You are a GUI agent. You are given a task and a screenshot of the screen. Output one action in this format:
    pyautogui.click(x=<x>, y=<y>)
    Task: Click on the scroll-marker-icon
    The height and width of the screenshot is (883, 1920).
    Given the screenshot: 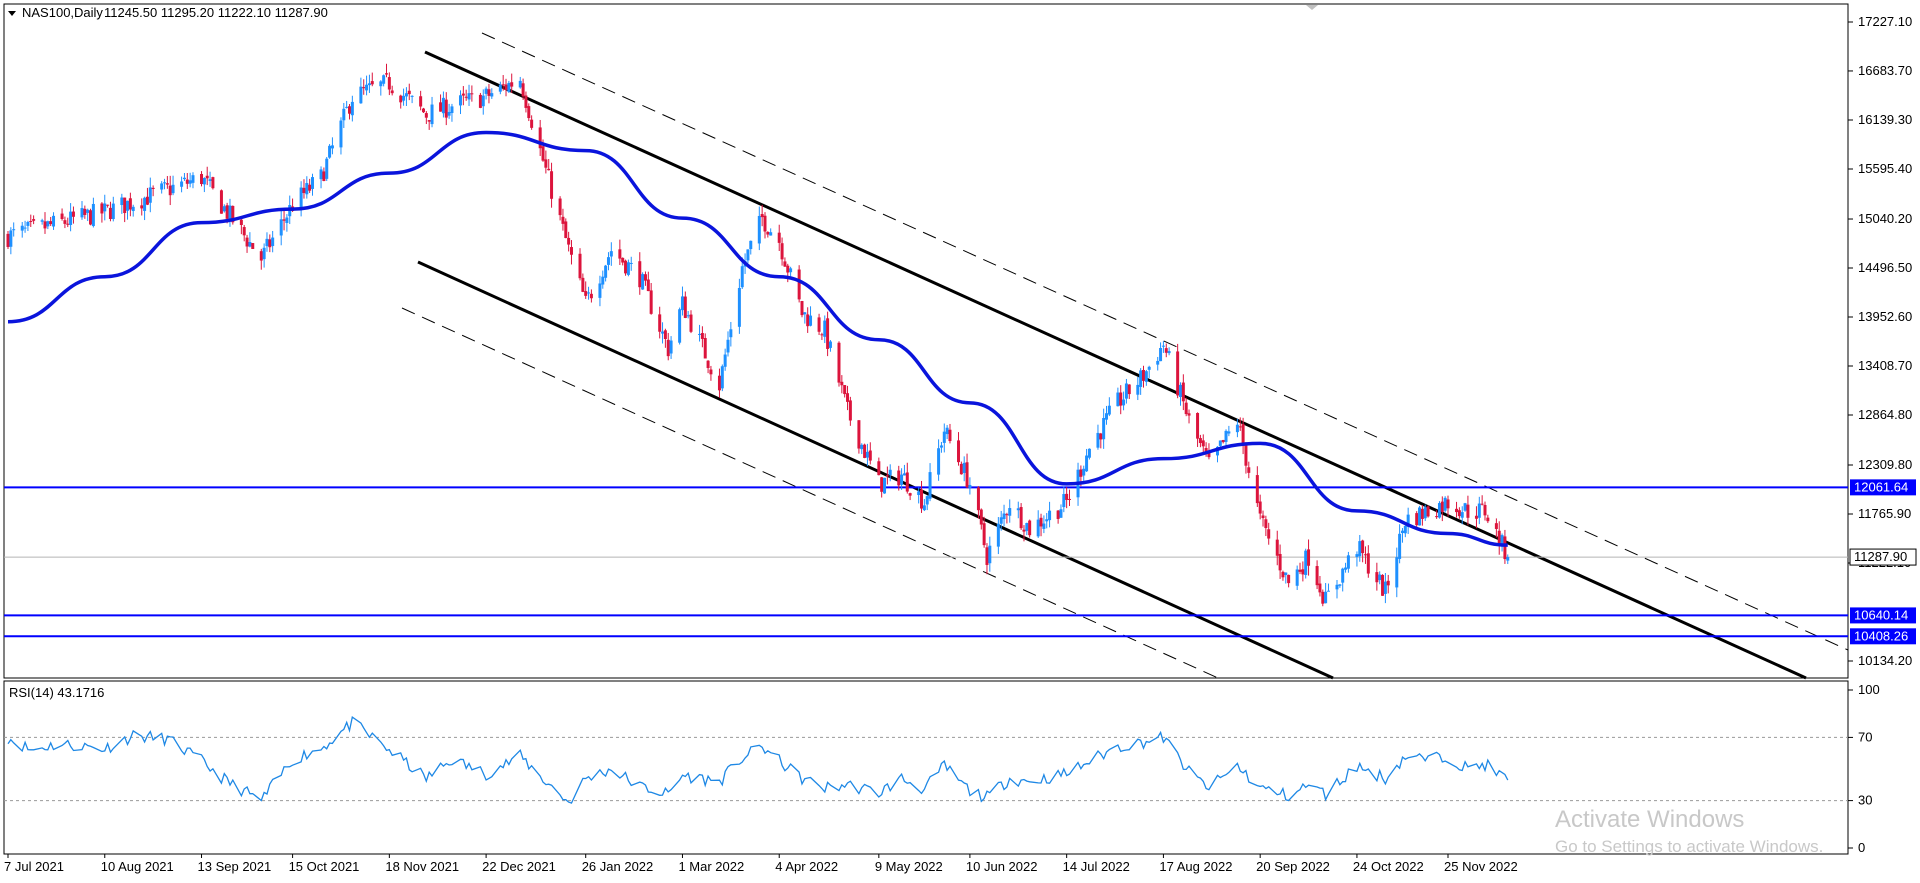 What is the action you would take?
    pyautogui.click(x=1312, y=7)
    